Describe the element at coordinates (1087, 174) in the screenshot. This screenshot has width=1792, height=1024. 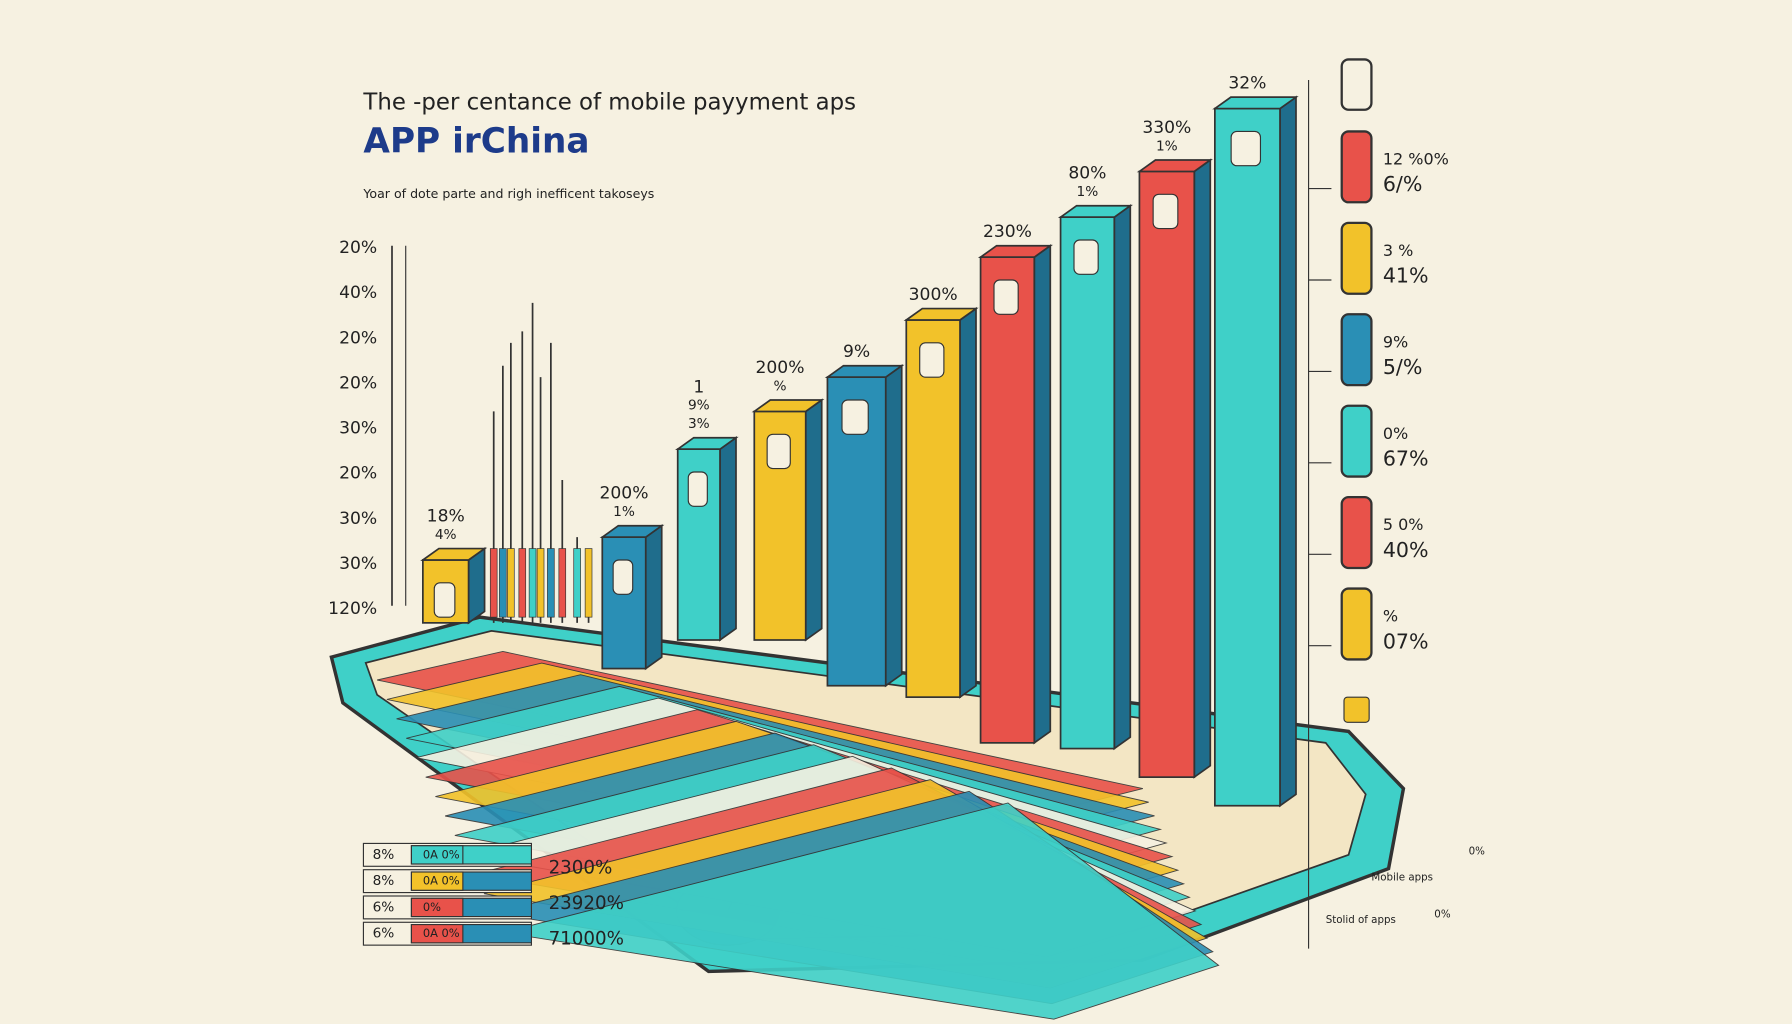
I see `bar-label: 80%` at that location.